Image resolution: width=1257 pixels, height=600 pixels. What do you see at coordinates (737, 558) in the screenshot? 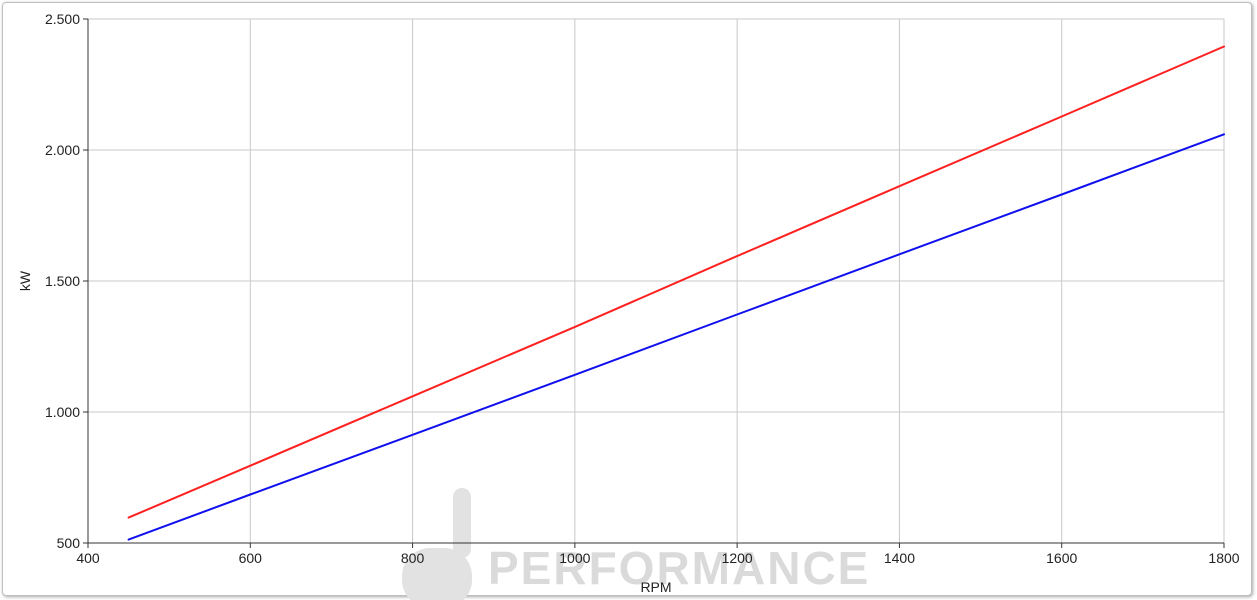
I see `x-tick-label: 1200` at bounding box center [737, 558].